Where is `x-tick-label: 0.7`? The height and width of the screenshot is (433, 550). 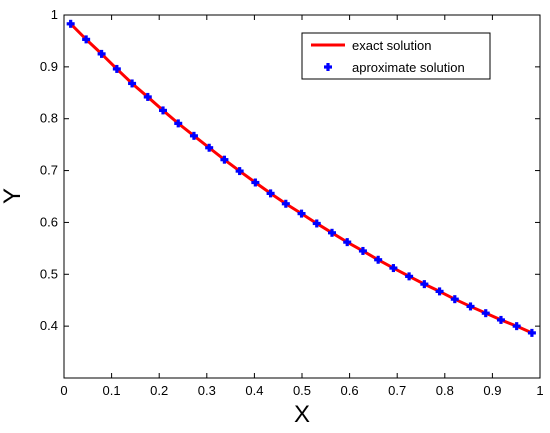 x-tick-label: 0.7 is located at coordinates (397, 390).